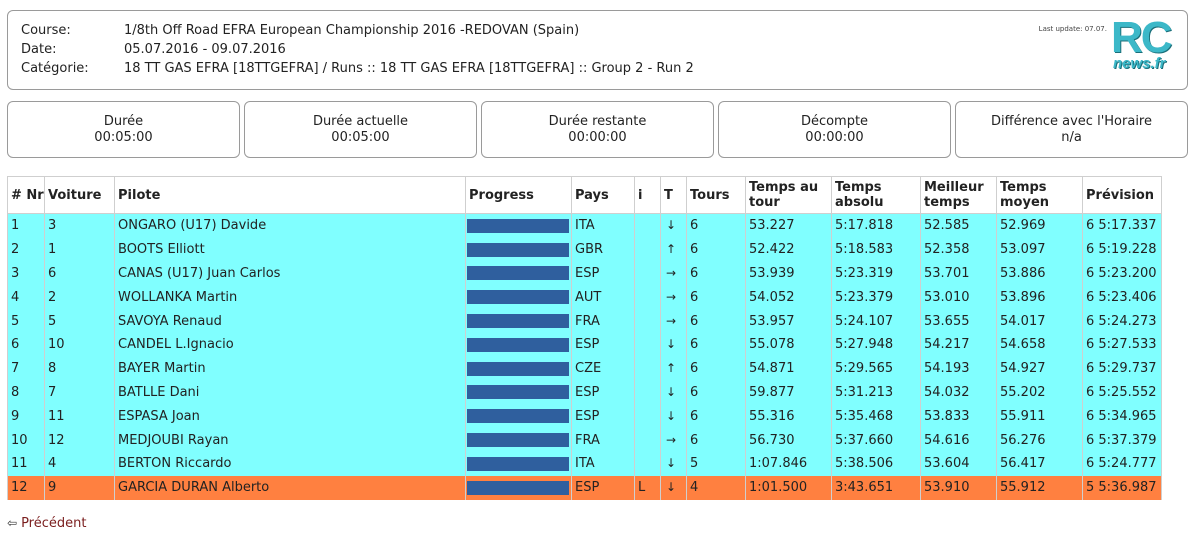 The width and height of the screenshot is (1200, 534). I want to click on cell-temps-tour: 56.730, so click(788, 440).